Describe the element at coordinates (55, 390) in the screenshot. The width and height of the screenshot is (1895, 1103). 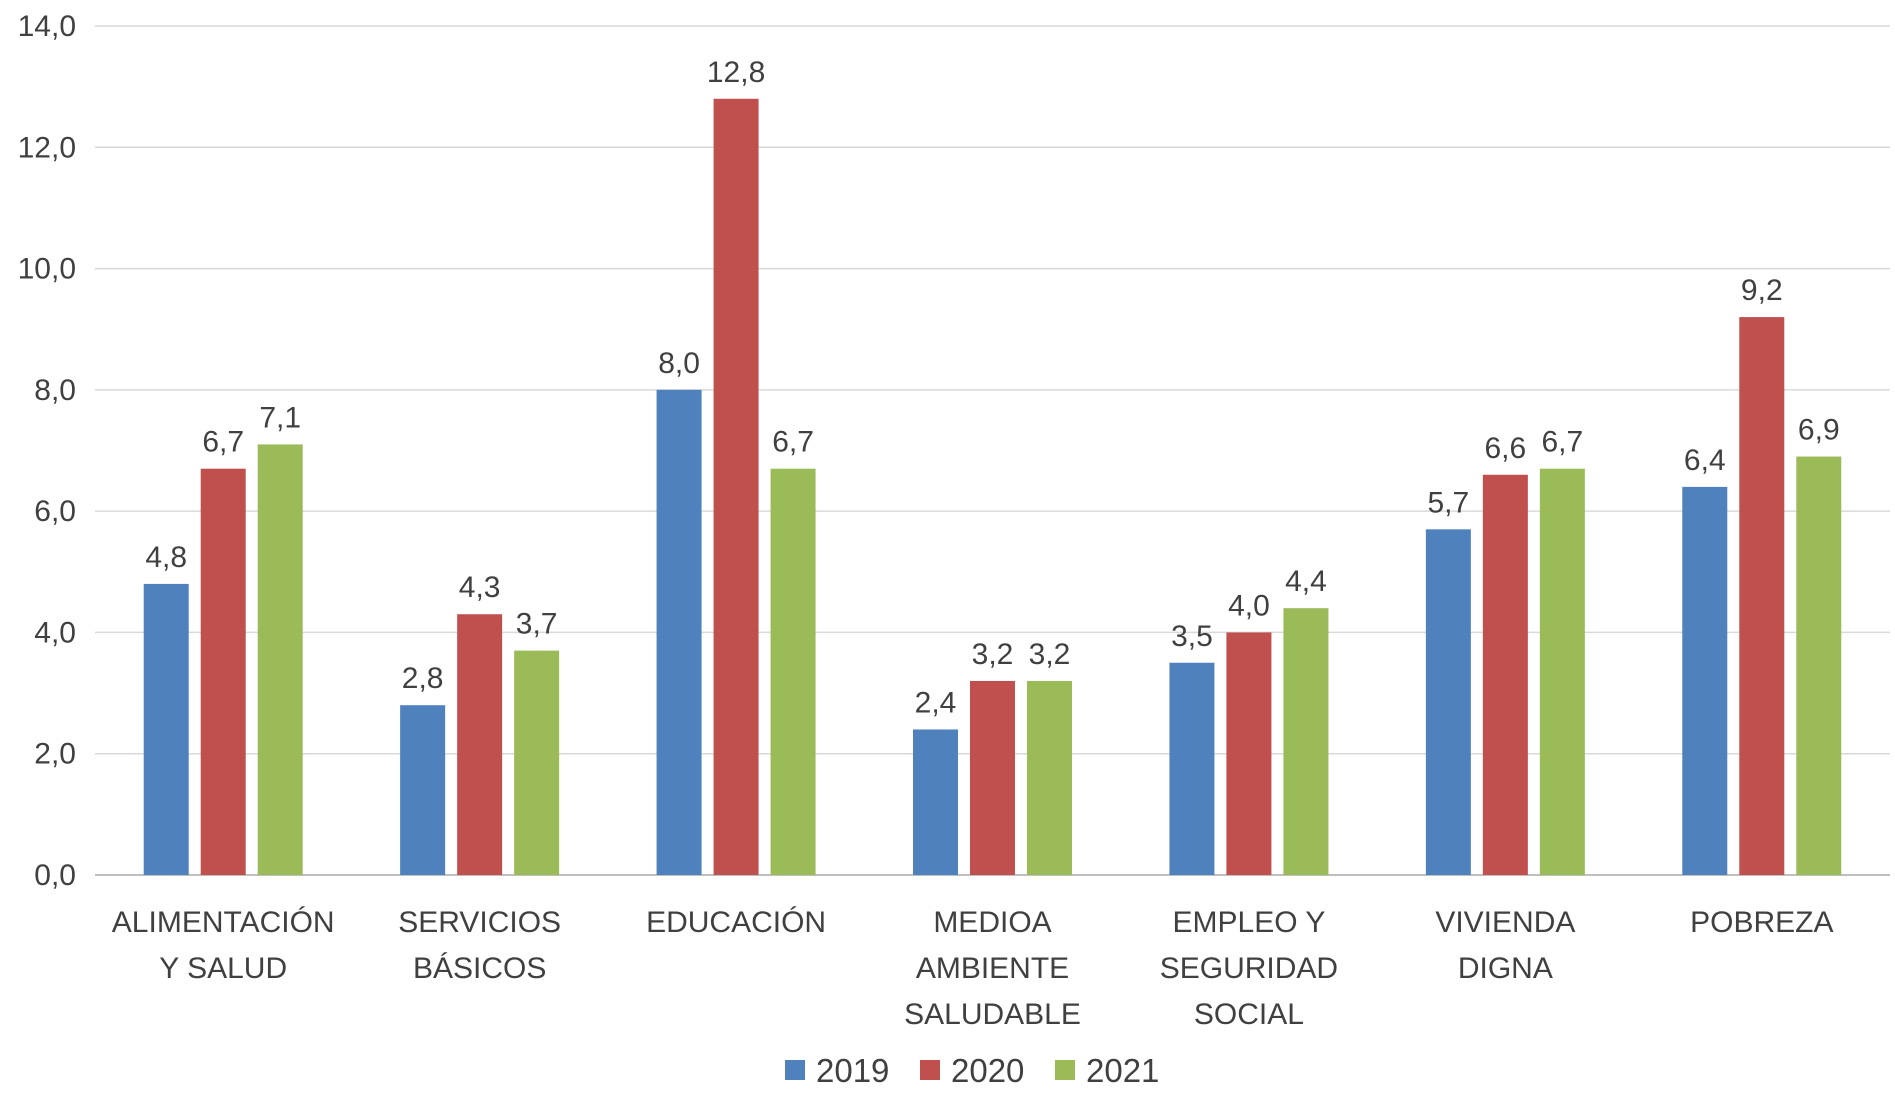
I see `y-tick-label: 8,0` at that location.